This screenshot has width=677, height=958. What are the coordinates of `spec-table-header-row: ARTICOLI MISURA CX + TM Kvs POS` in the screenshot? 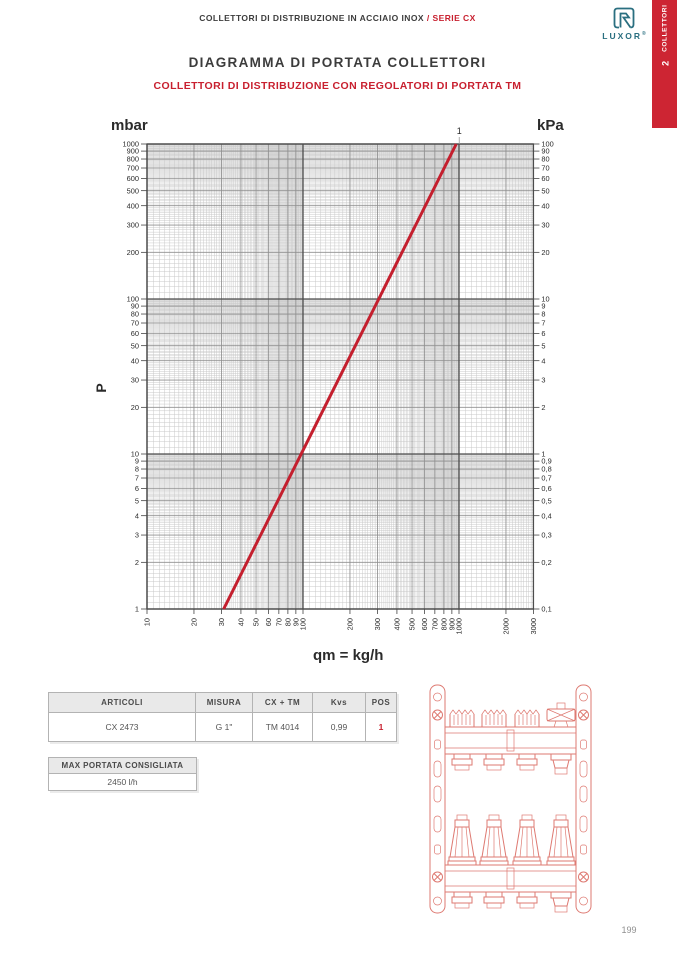 It's located at (222, 703).